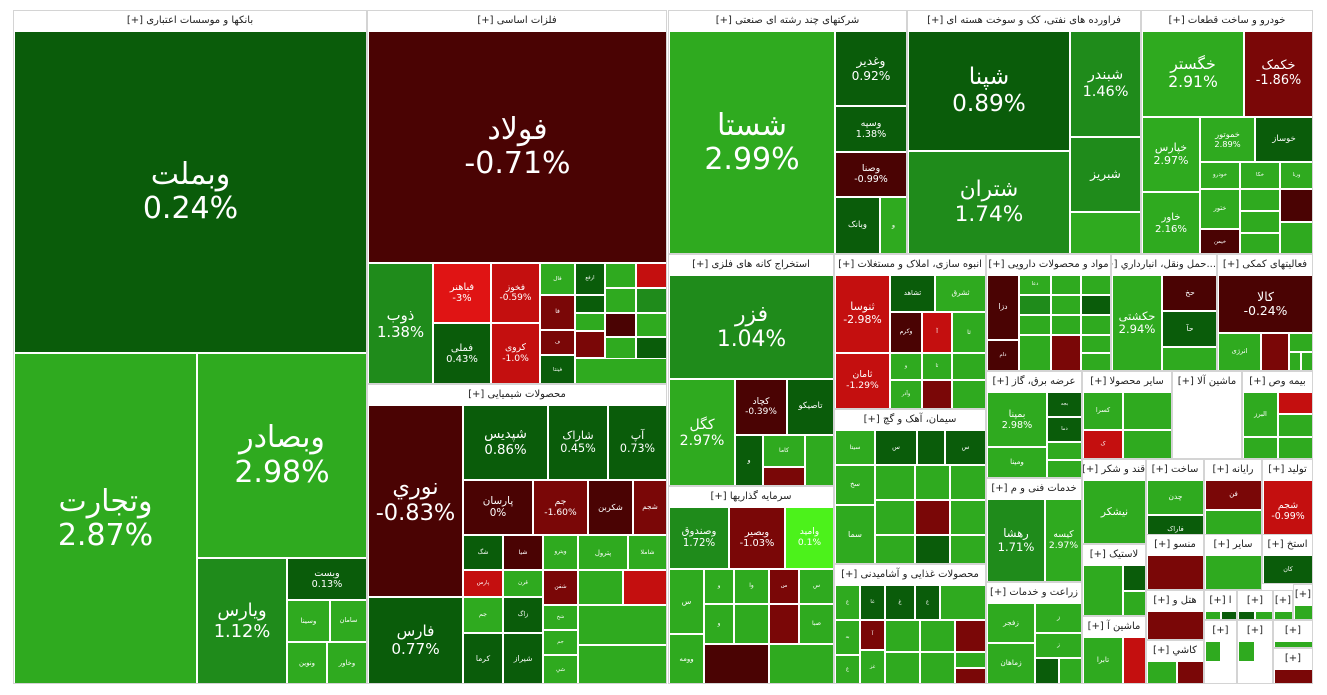  I want to click on sector-title: کاشي [+], so click(1175, 651).